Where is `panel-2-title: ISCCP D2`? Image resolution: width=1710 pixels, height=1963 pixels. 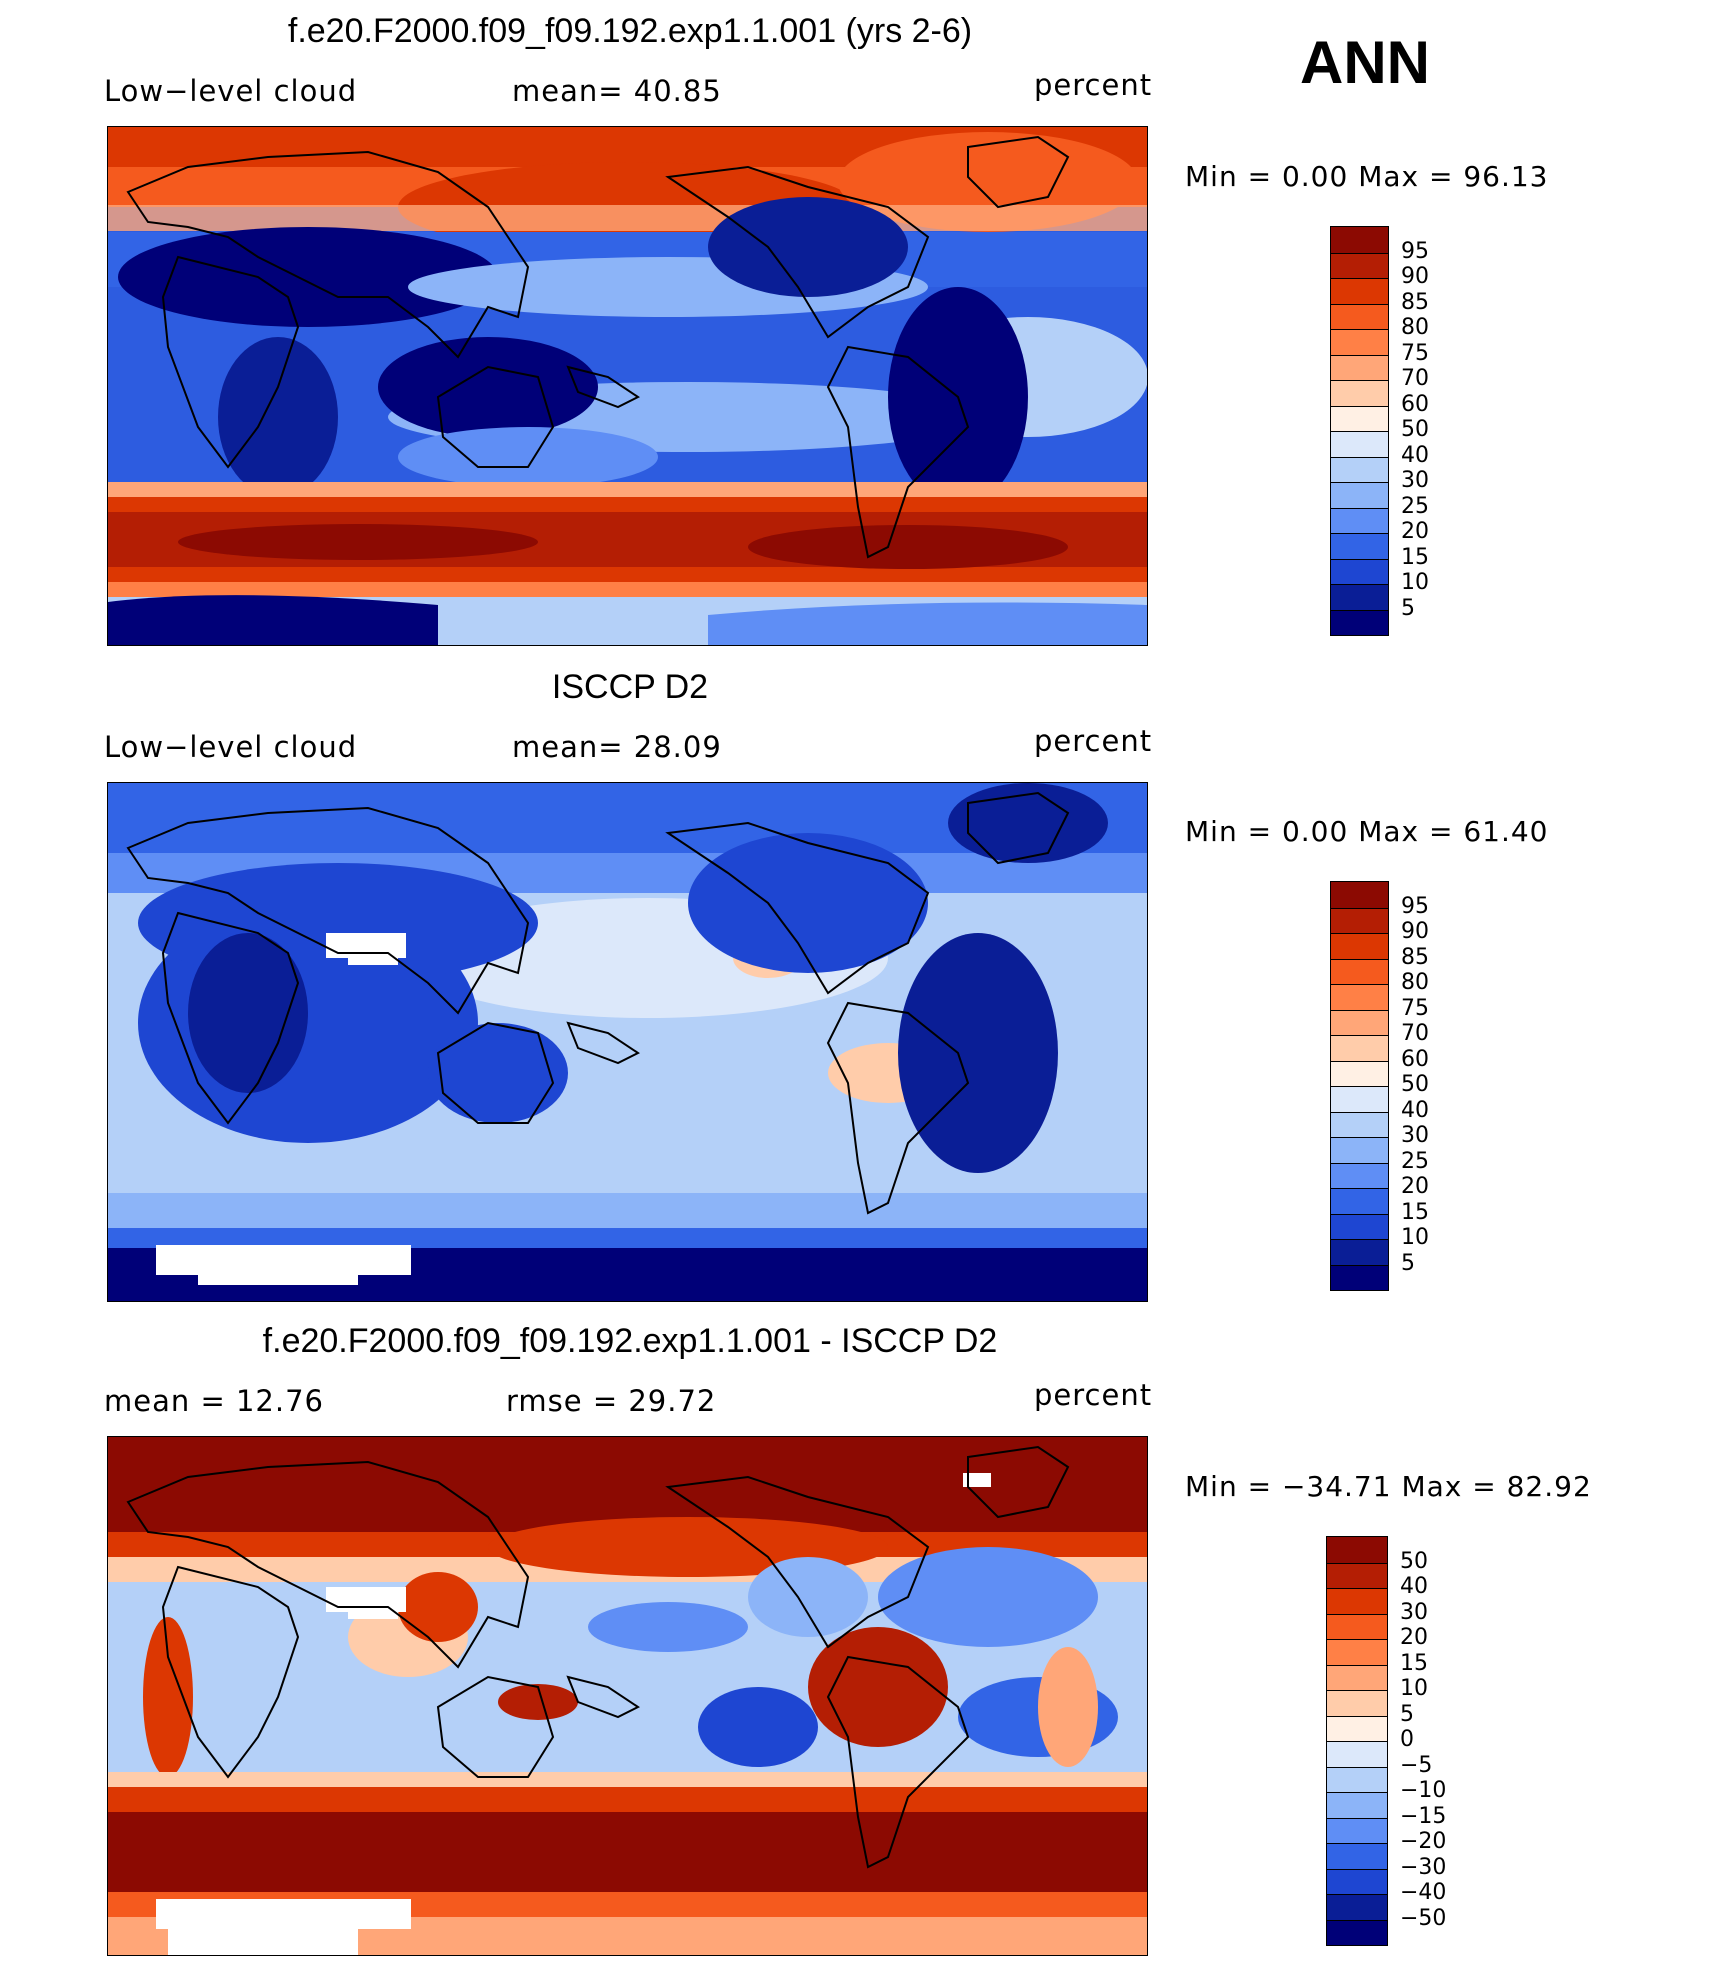 panel-2-title: ISCCP D2 is located at coordinates (630, 687).